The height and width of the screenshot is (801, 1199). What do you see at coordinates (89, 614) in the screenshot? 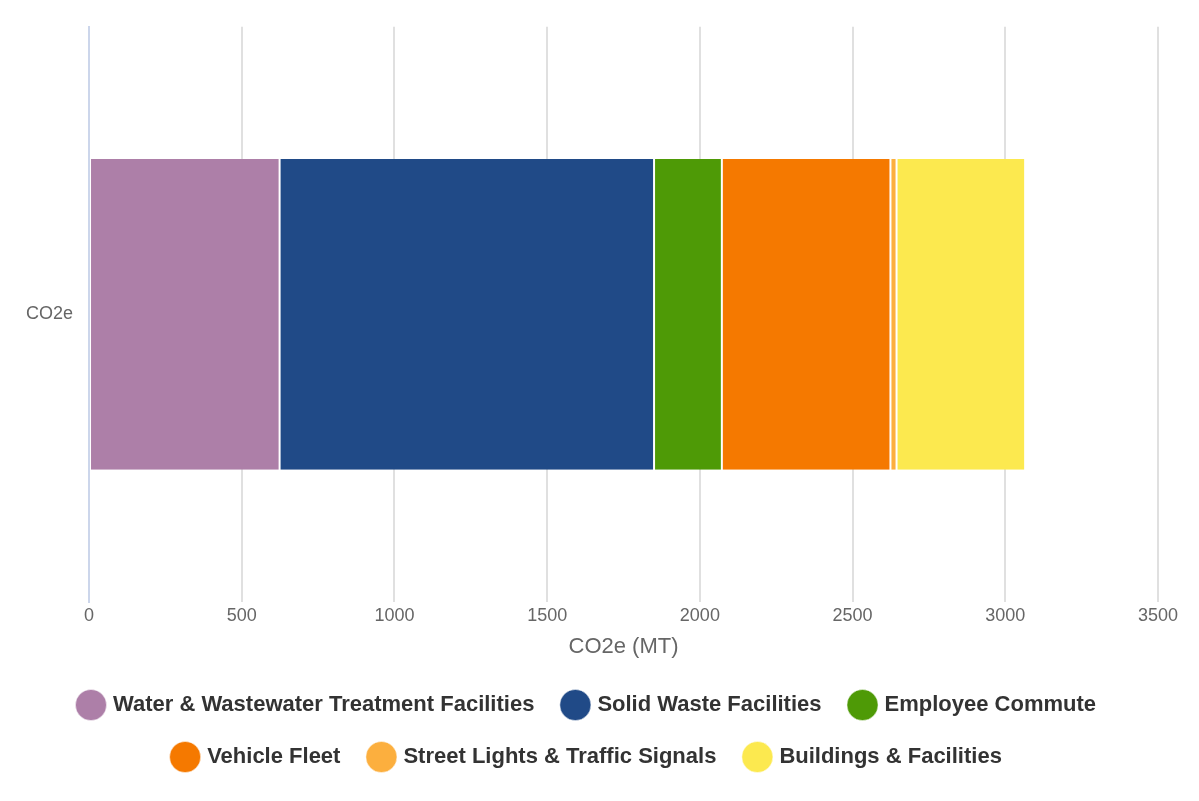
I see `x-tick-label: 0` at bounding box center [89, 614].